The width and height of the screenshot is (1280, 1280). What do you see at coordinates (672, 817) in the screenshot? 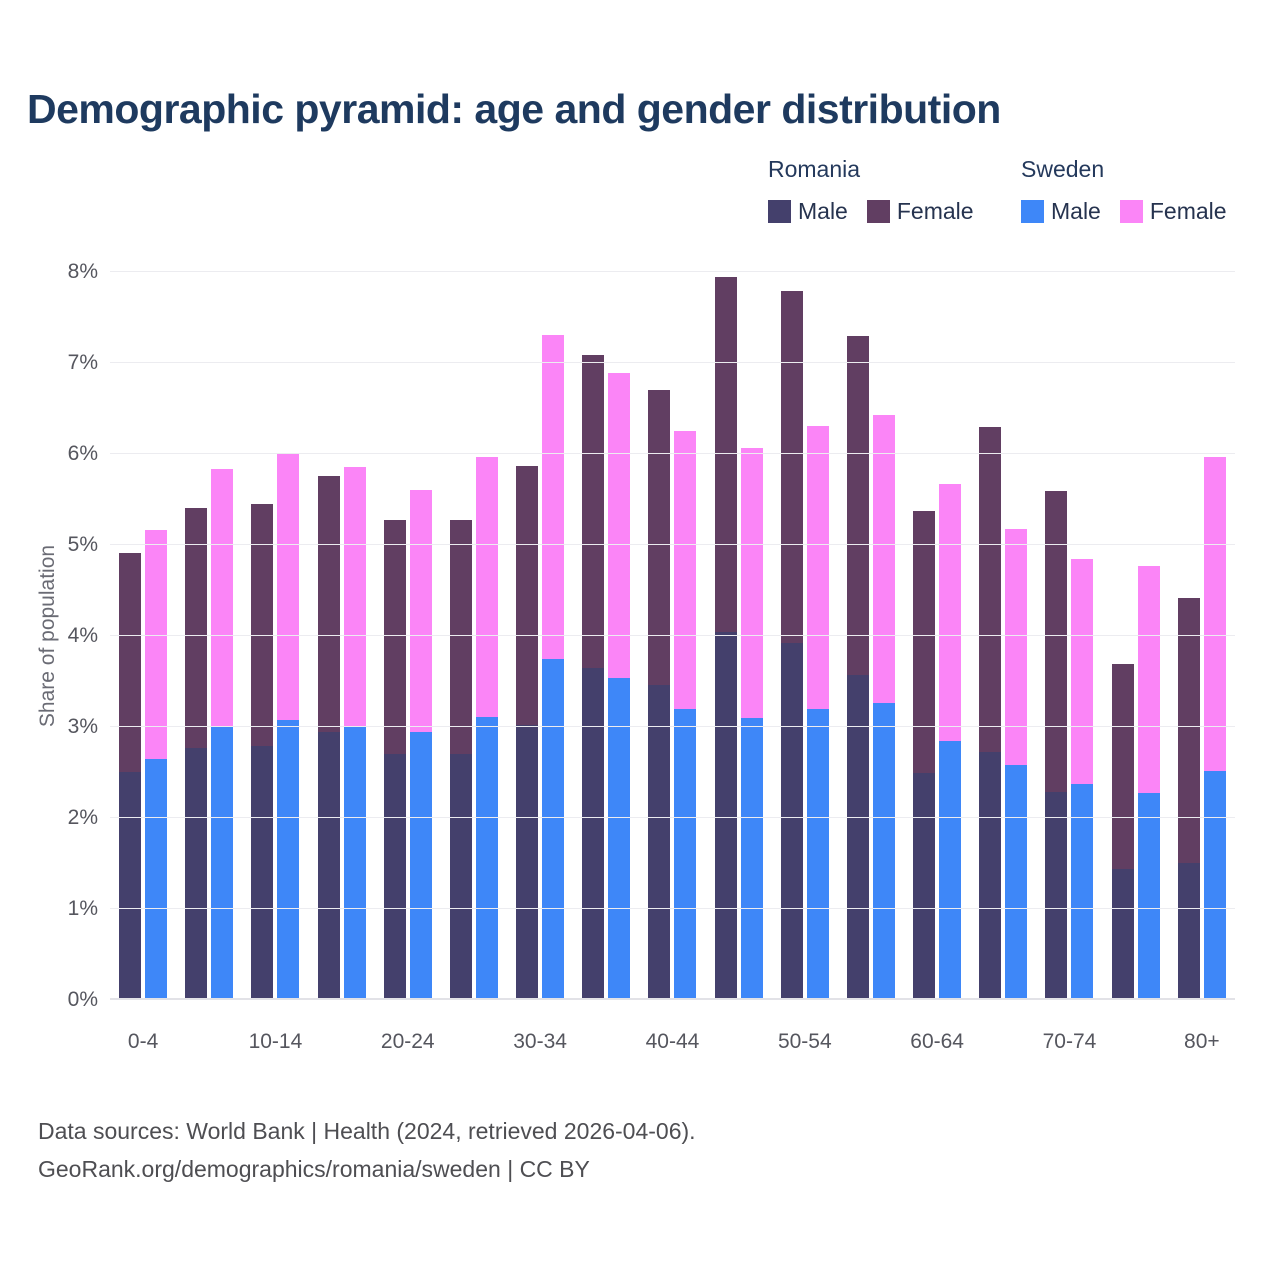
I see `gridline-2pct` at bounding box center [672, 817].